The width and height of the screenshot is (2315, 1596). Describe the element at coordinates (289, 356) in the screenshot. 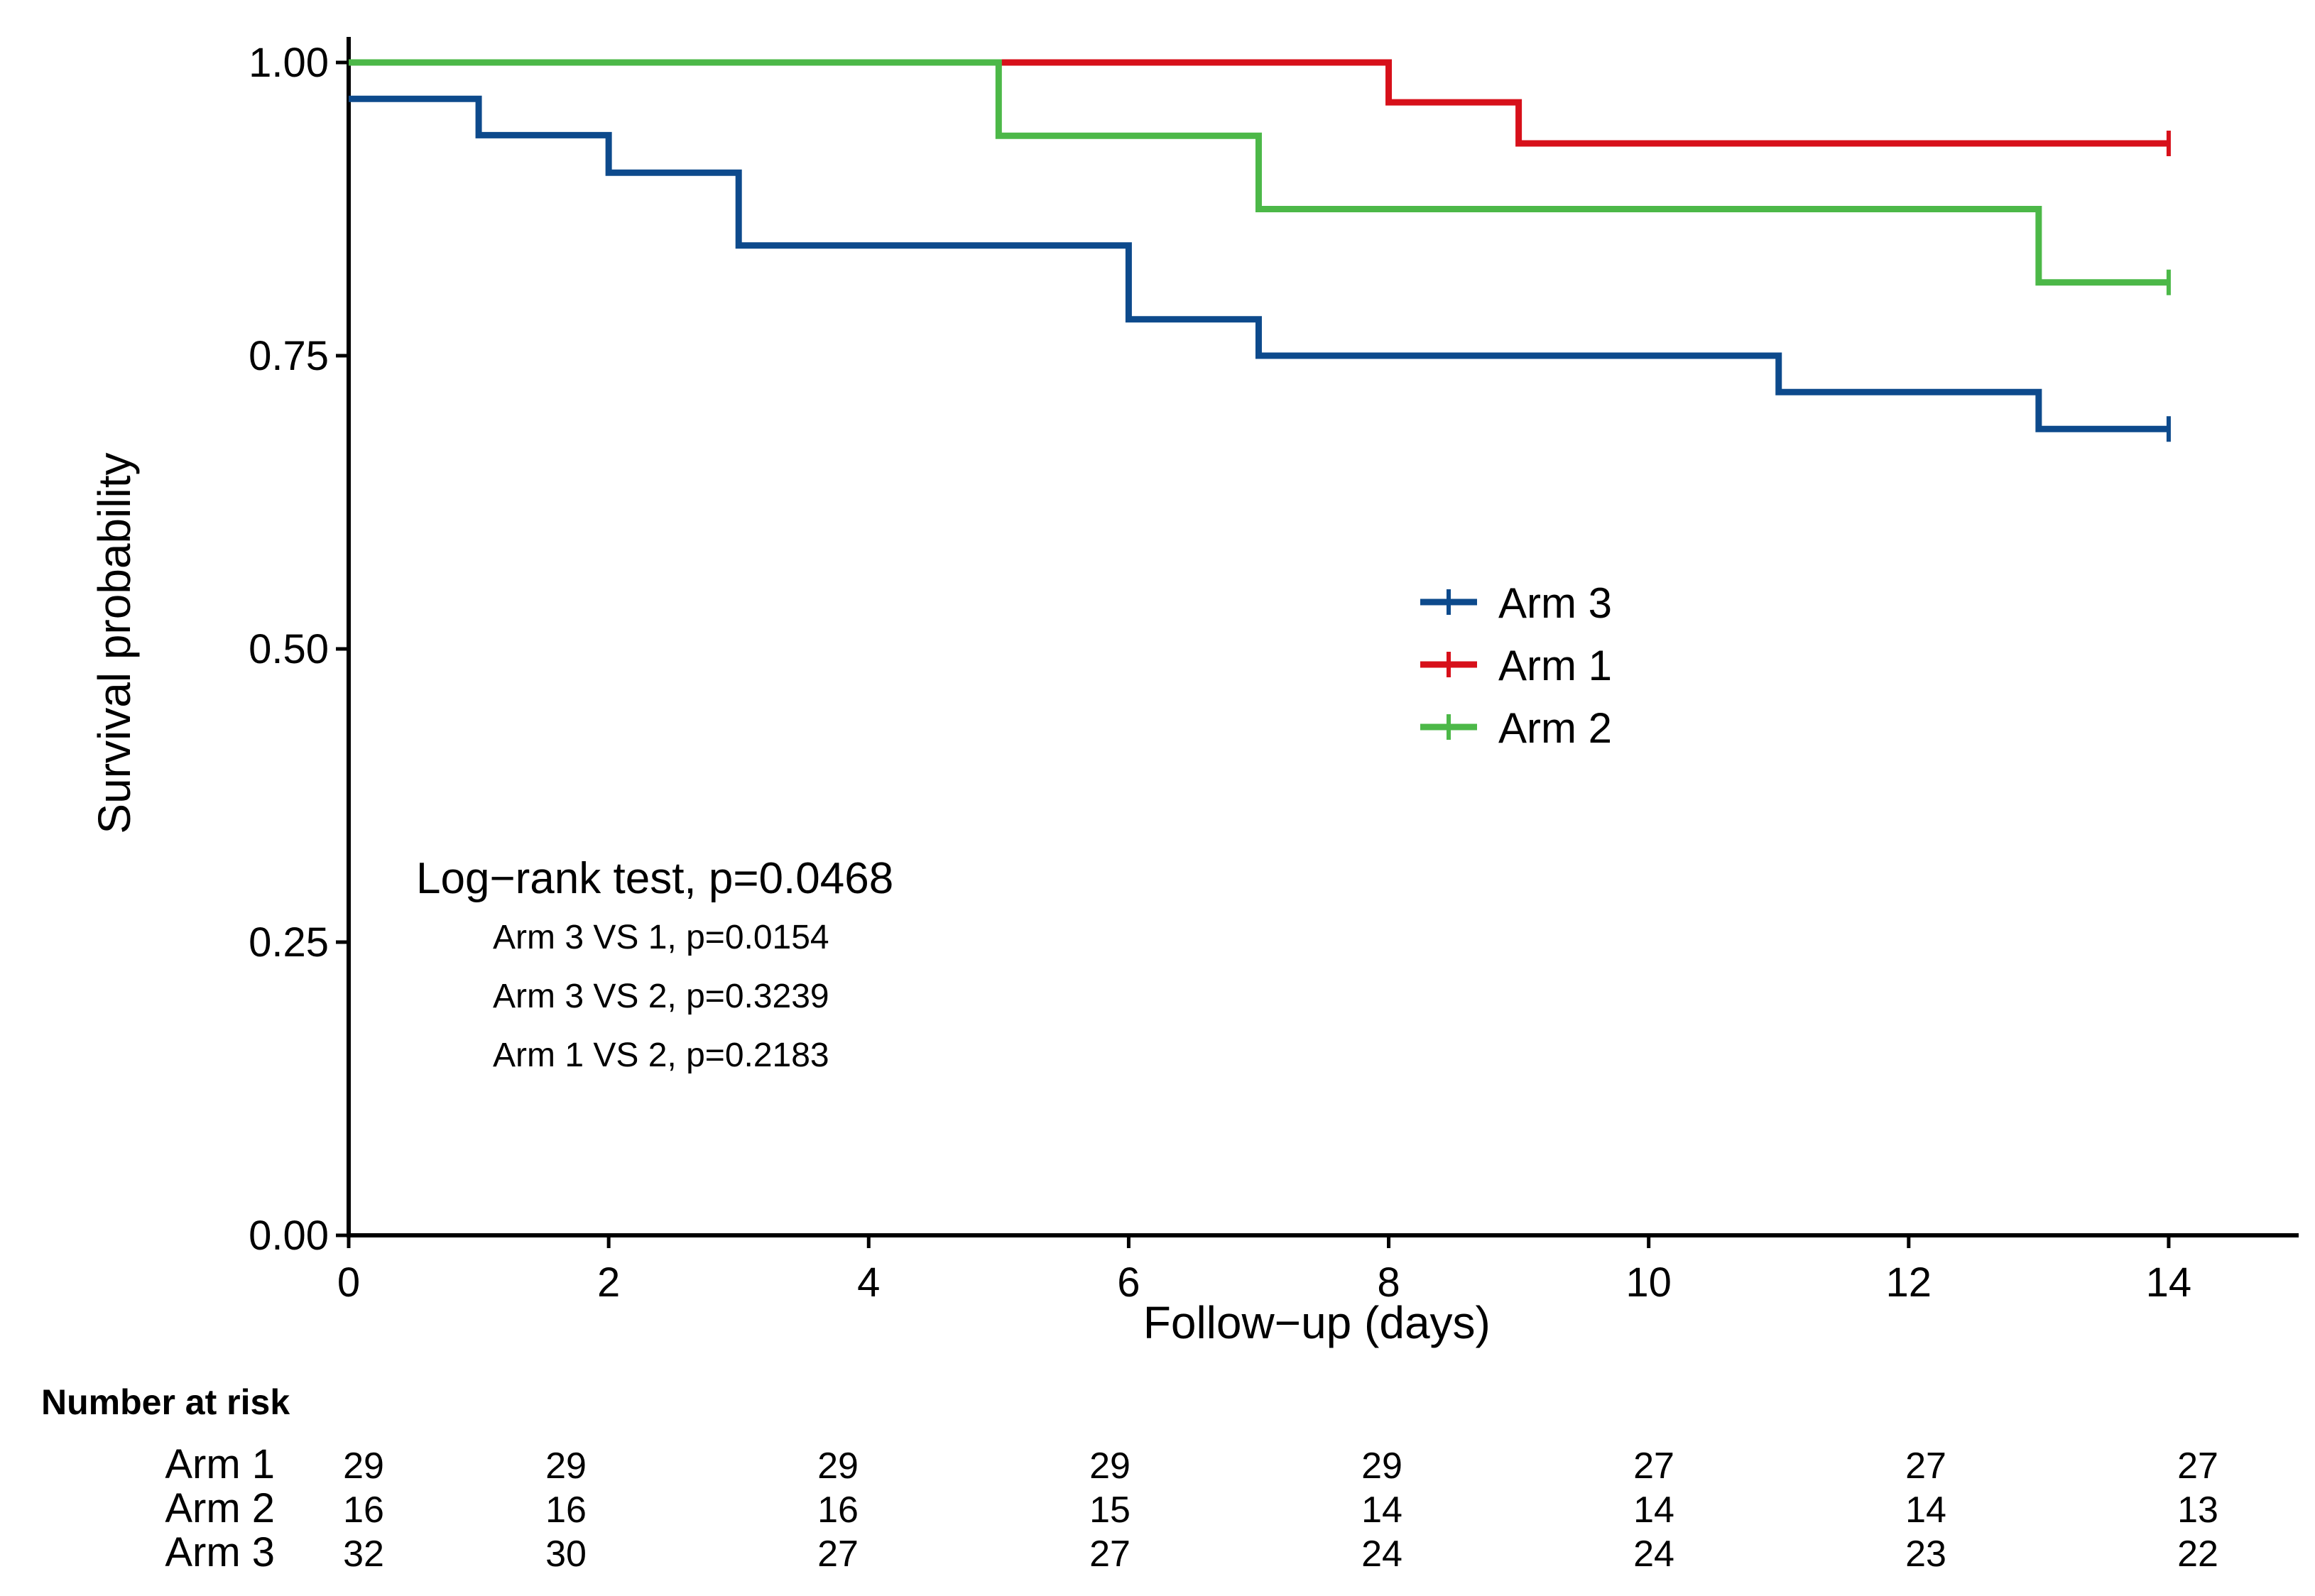

I see `y-tick-label: 0.75` at that location.